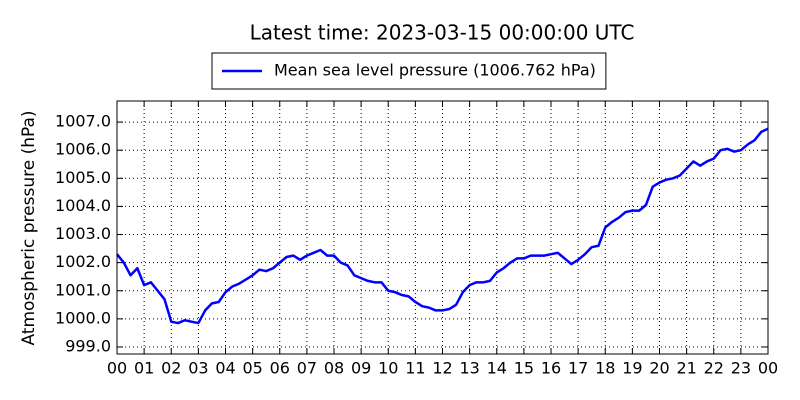 This screenshot has width=800, height=400. I want to click on x-tick-label: 13, so click(469, 368).